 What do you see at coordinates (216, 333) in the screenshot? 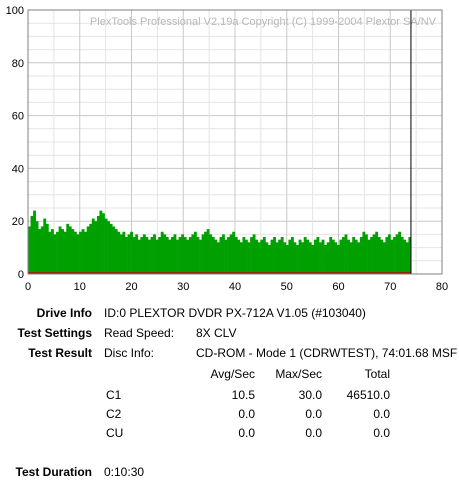
I see `read-speed-value: 8X CLV` at bounding box center [216, 333].